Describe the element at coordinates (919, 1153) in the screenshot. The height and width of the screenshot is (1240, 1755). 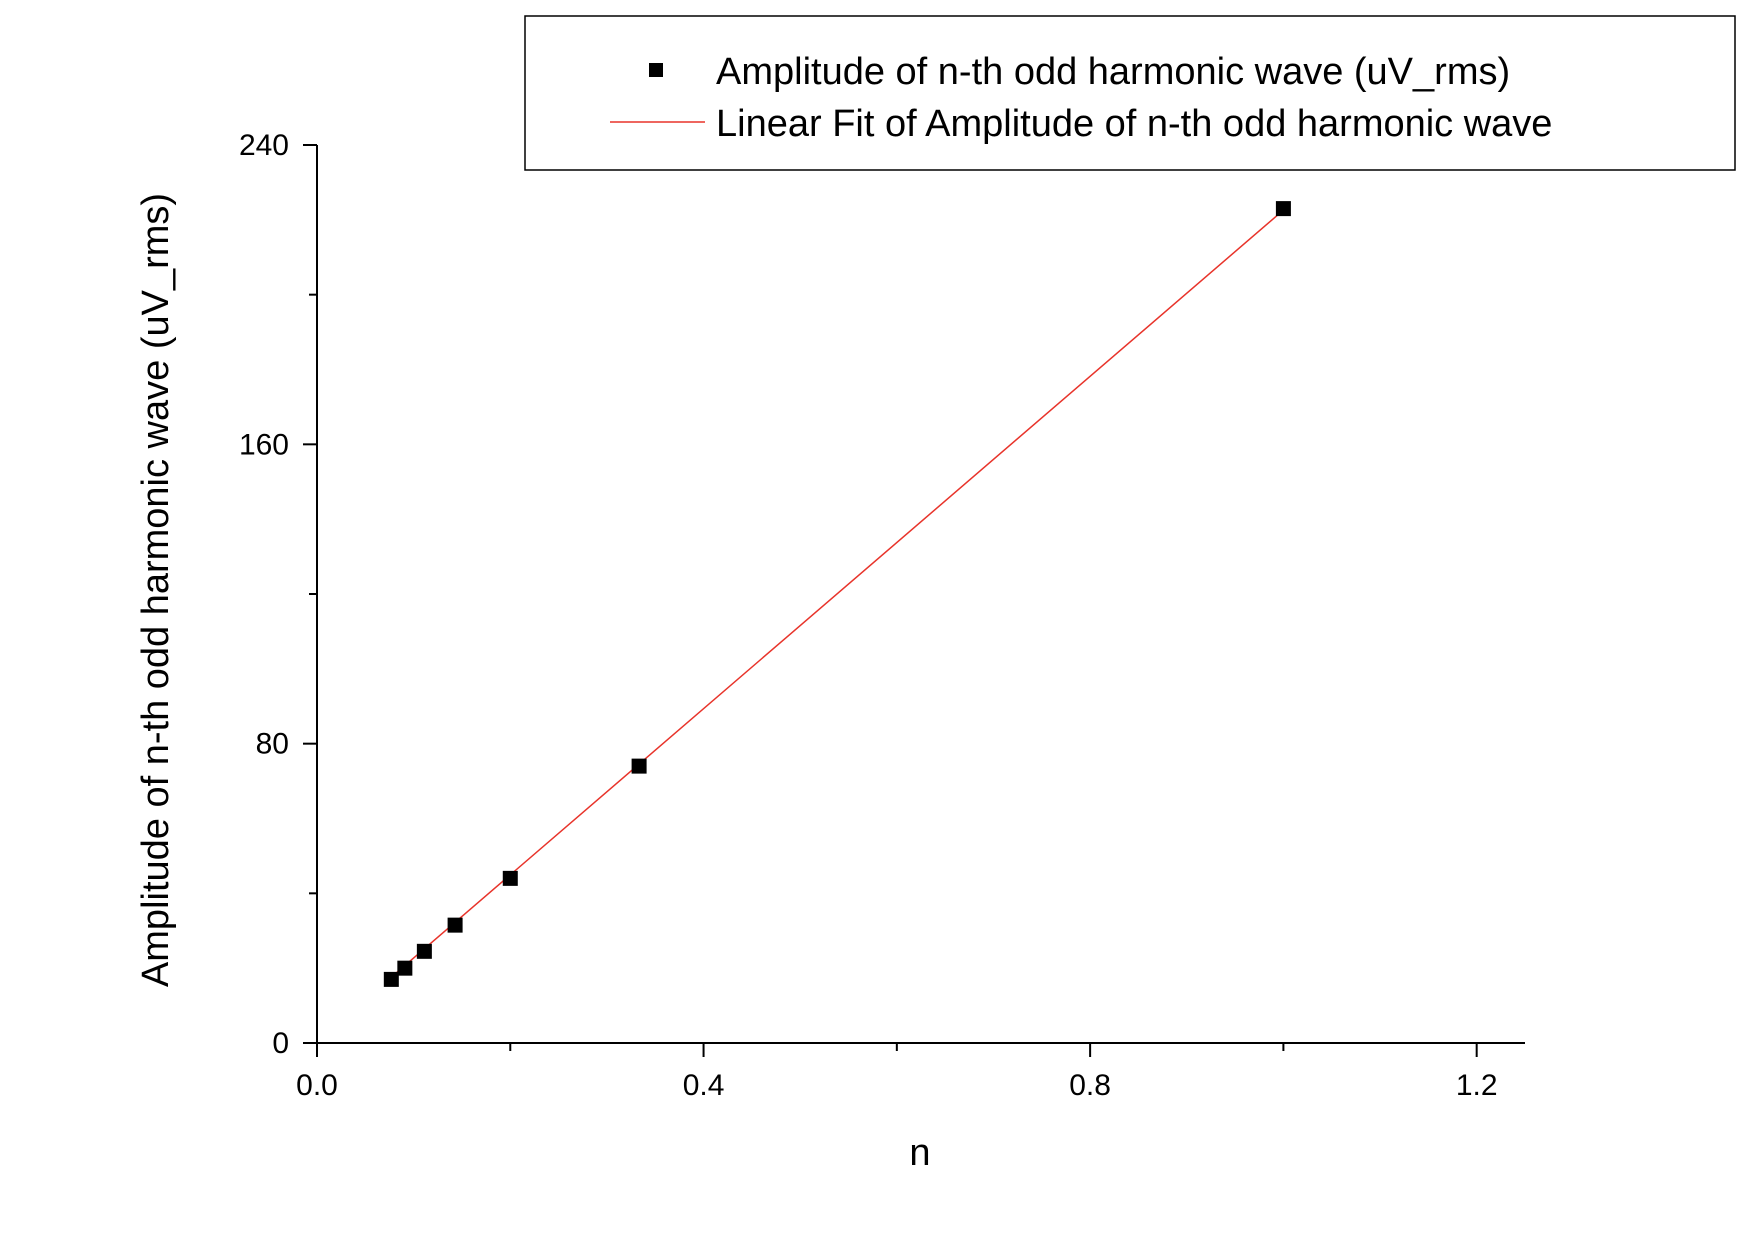
I see `x-axis-title: n` at that location.